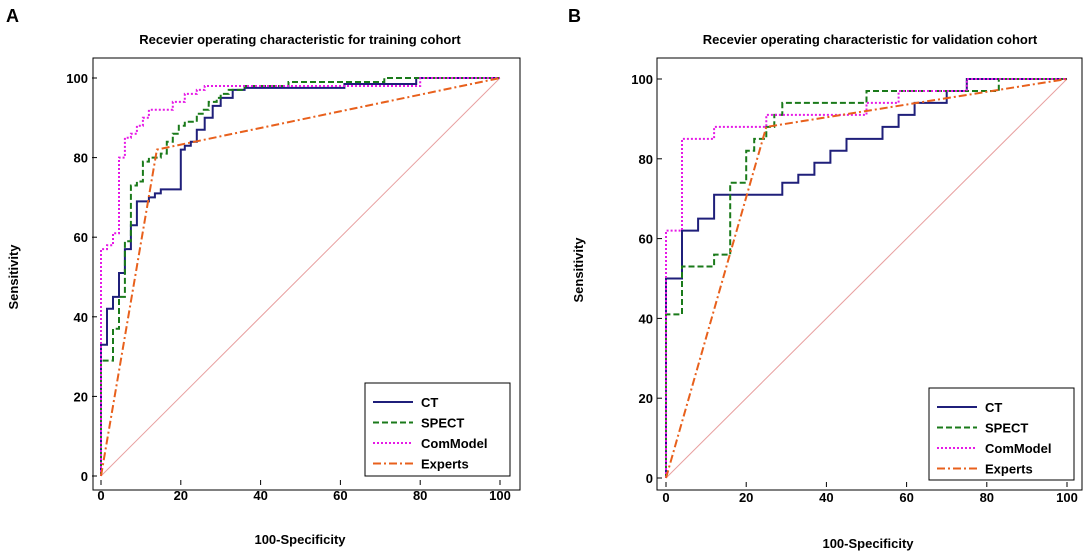 The height and width of the screenshot is (557, 1084). What do you see at coordinates (260, 495) in the screenshot?
I see `x-tick-label-a: 40` at bounding box center [260, 495].